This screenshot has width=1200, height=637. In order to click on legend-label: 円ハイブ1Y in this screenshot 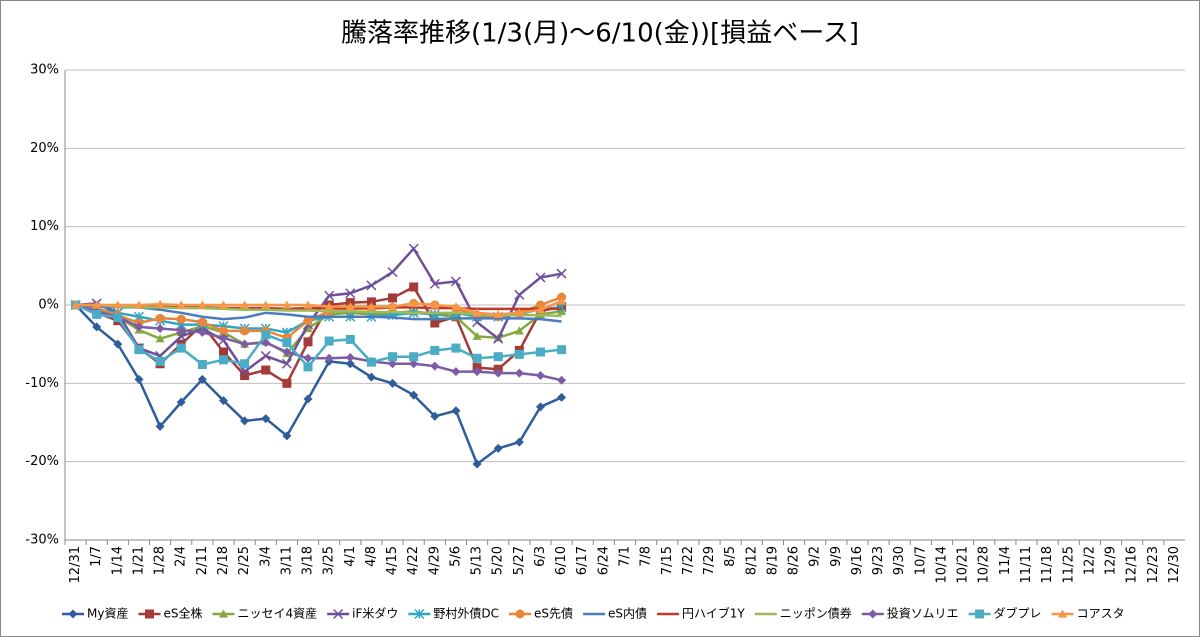, I will do `click(713, 613)`.